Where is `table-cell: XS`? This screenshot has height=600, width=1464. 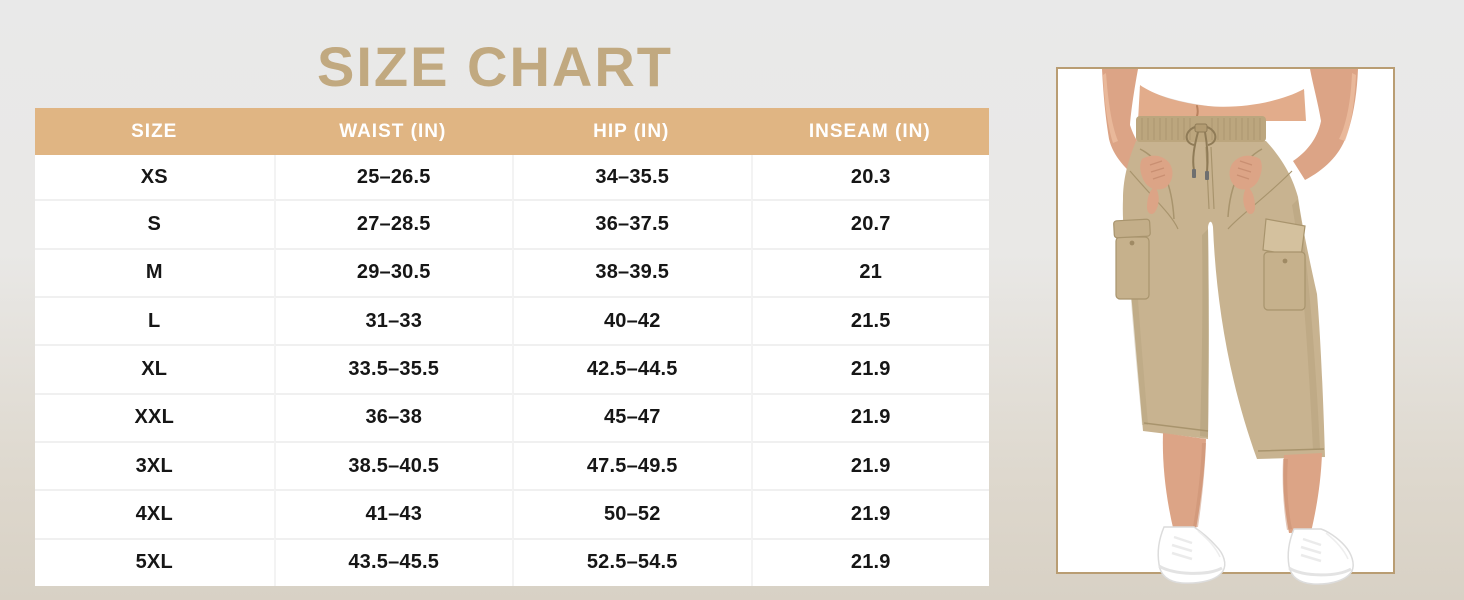 table-cell: XS is located at coordinates (154, 177).